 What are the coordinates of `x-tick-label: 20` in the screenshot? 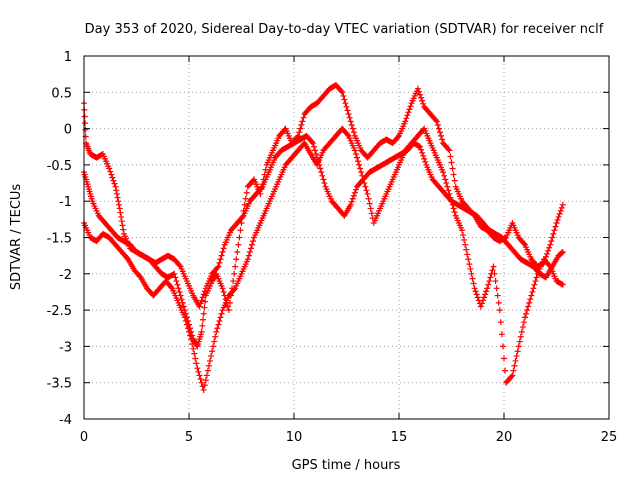 It's located at (504, 437).